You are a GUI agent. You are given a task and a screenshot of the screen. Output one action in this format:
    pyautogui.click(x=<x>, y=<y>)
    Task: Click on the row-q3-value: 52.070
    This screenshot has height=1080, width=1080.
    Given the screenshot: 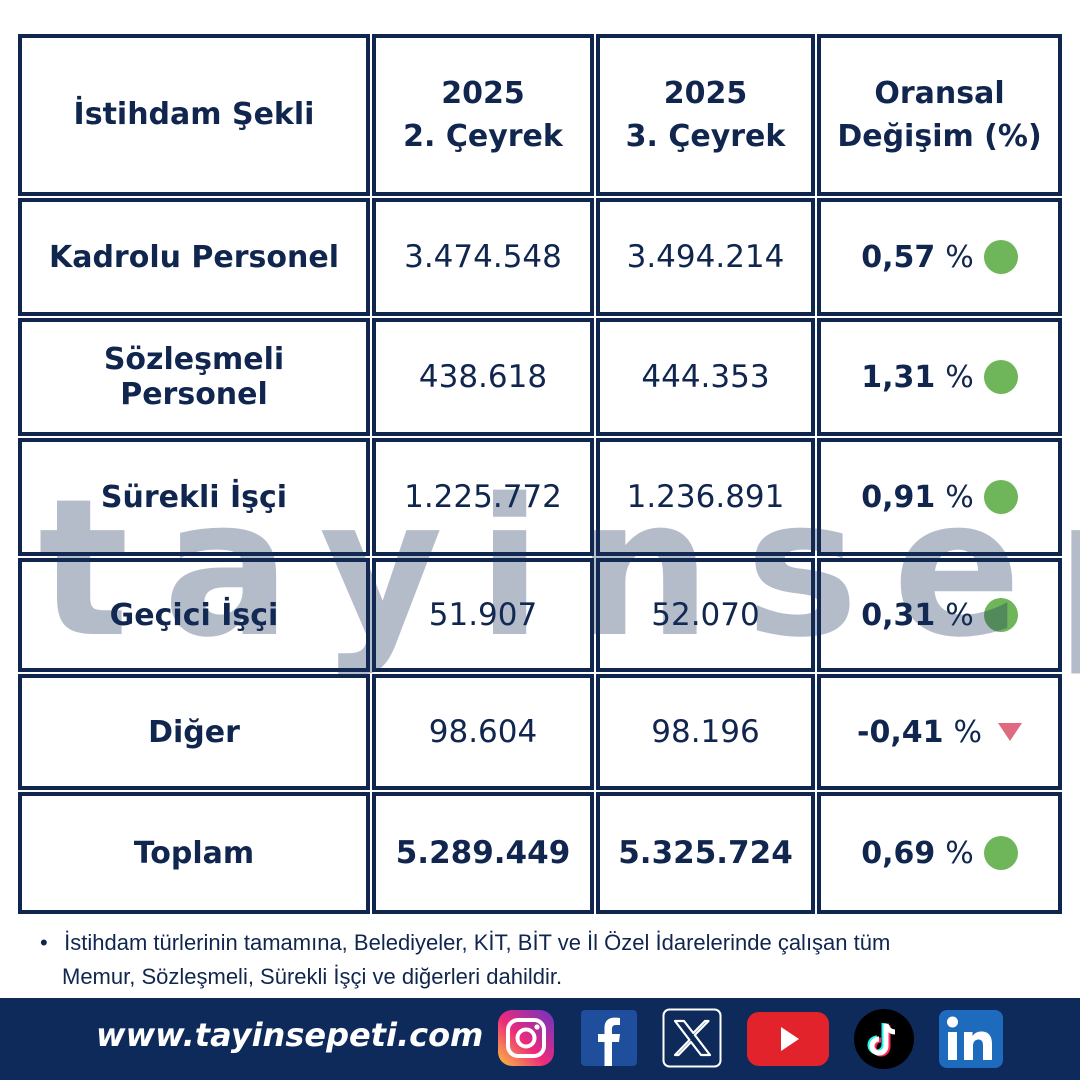 What is the action you would take?
    pyautogui.click(x=705, y=615)
    